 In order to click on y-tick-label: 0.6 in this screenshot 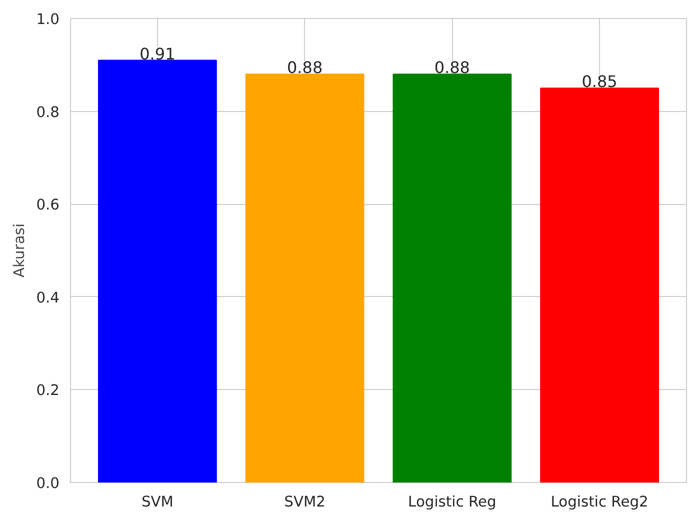, I will do `click(48, 205)`.